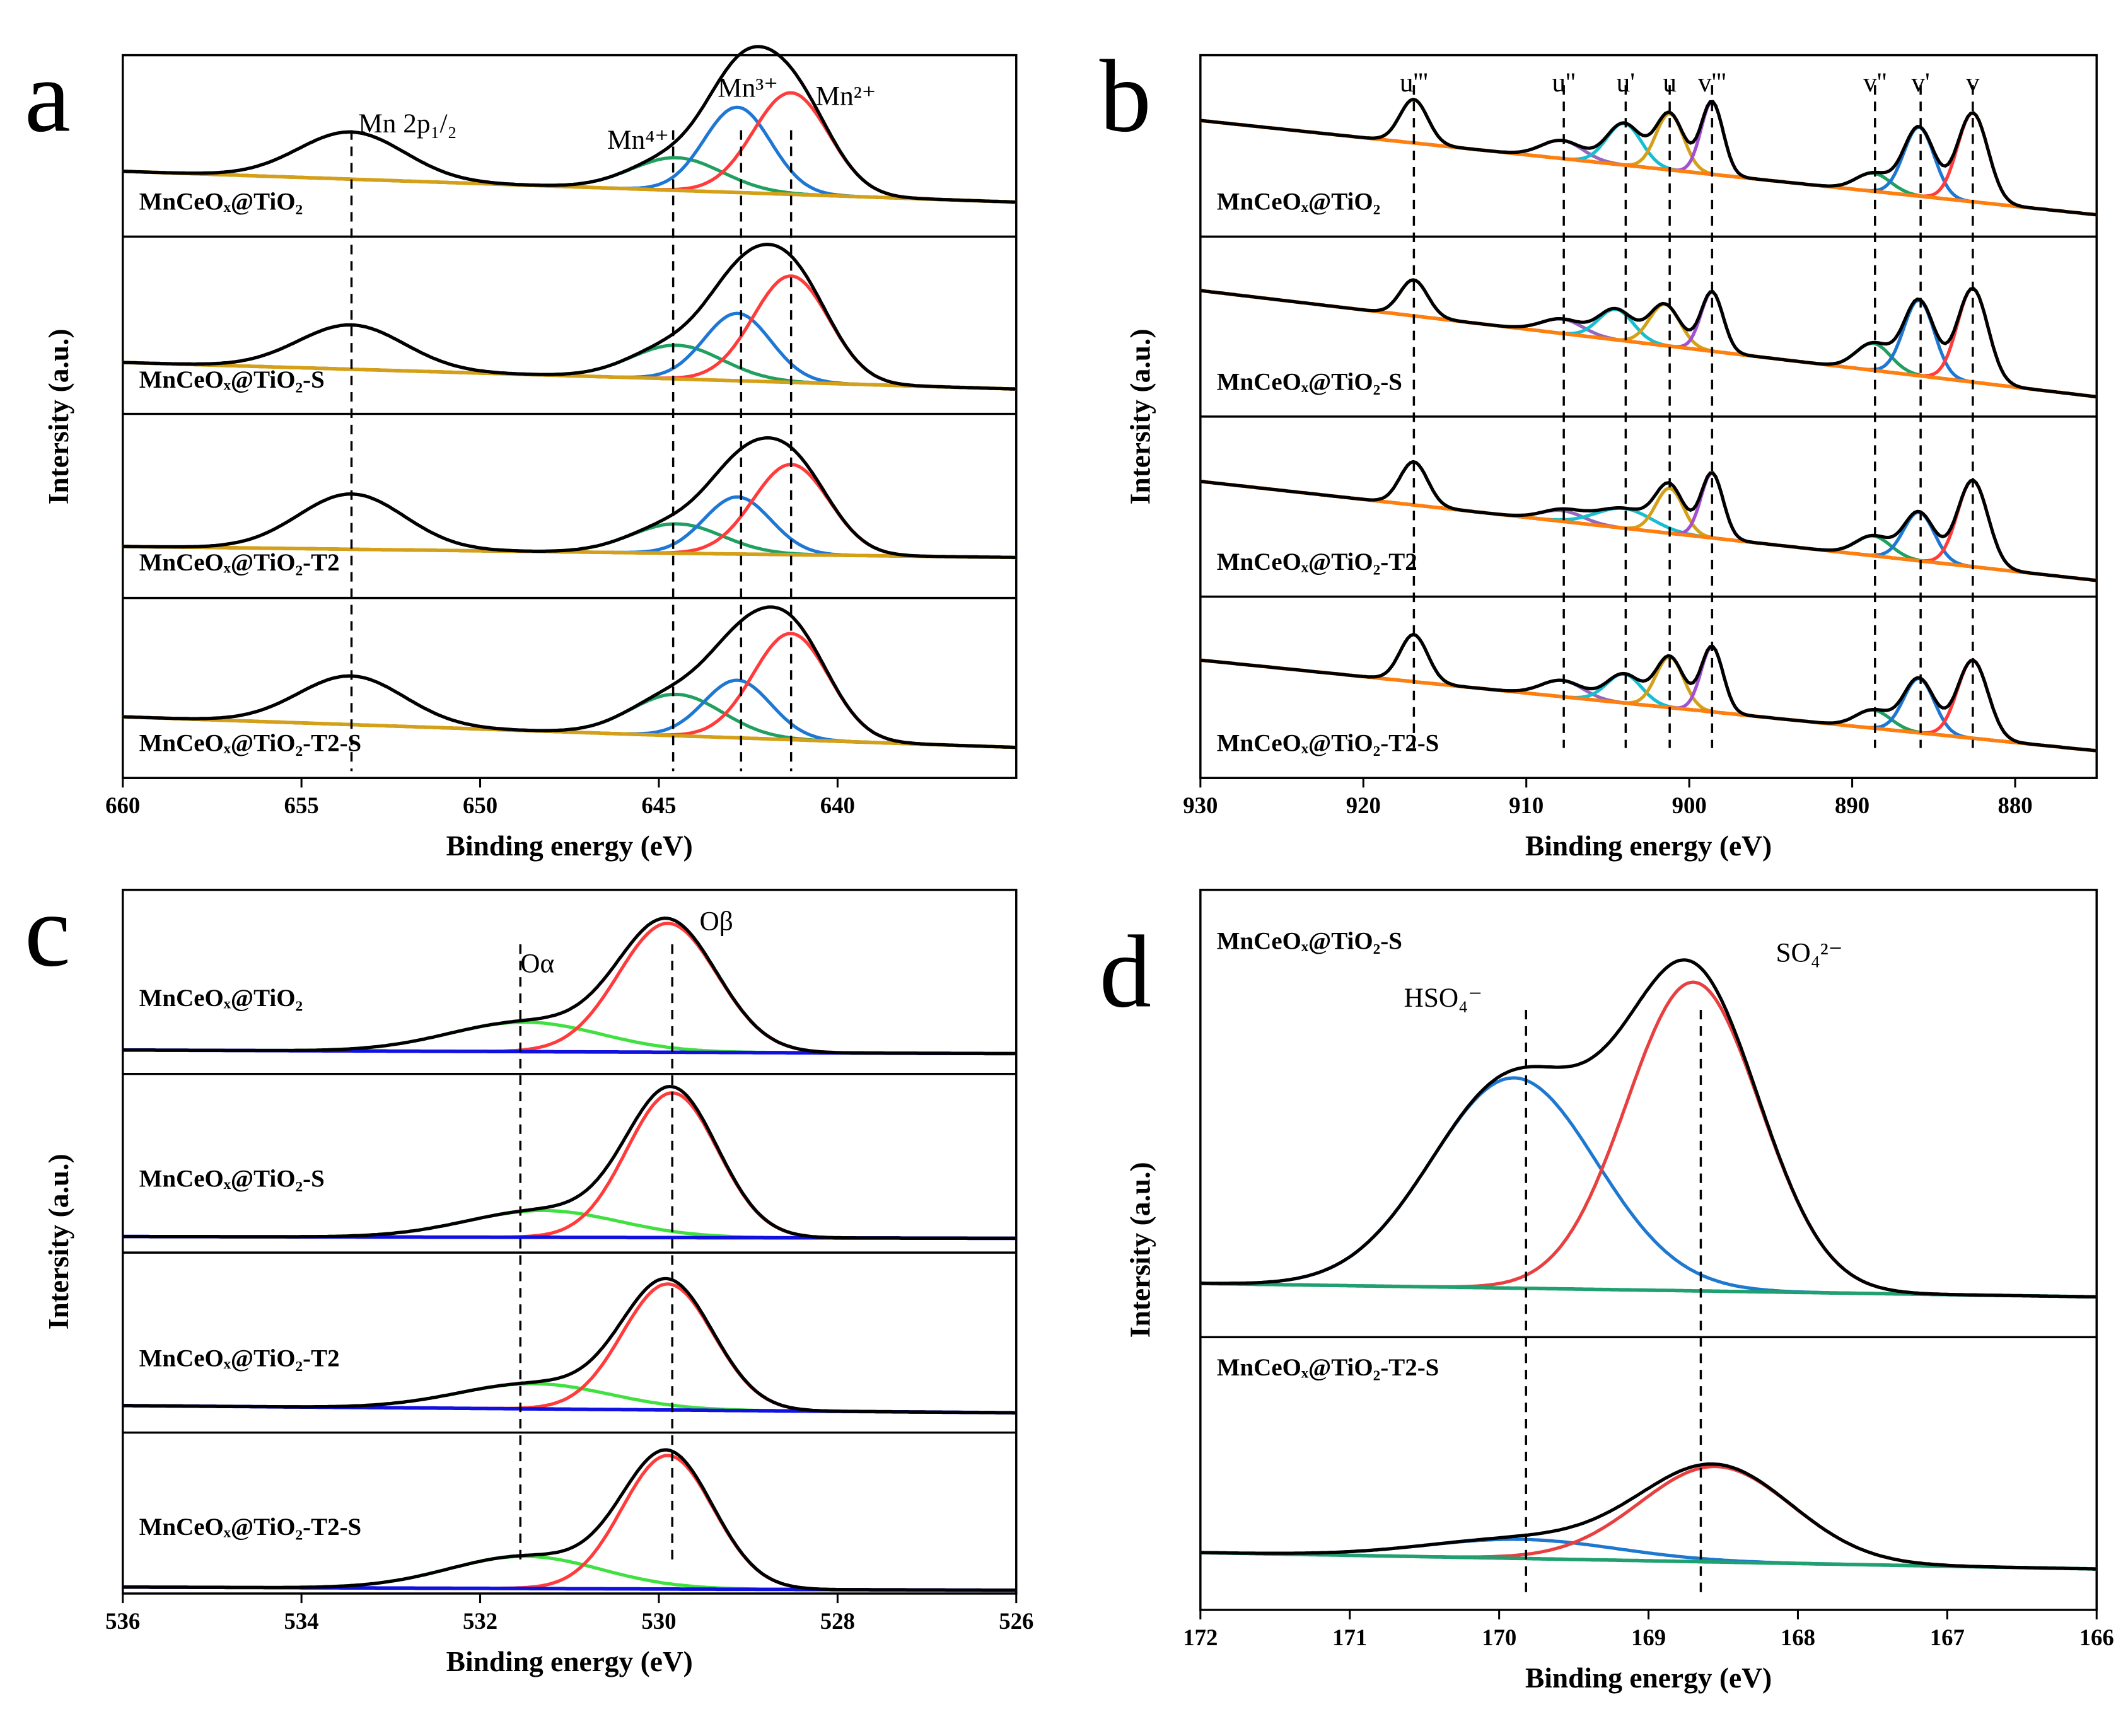 Image resolution: width=2128 pixels, height=1736 pixels. What do you see at coordinates (537, 964) in the screenshot?
I see `peak-label: Oα` at bounding box center [537, 964].